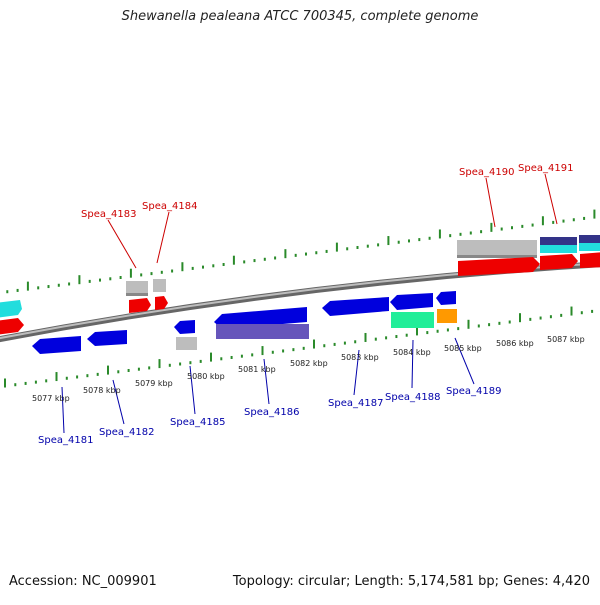  I want to click on scale-label: 5081 kbp, so click(257, 369).